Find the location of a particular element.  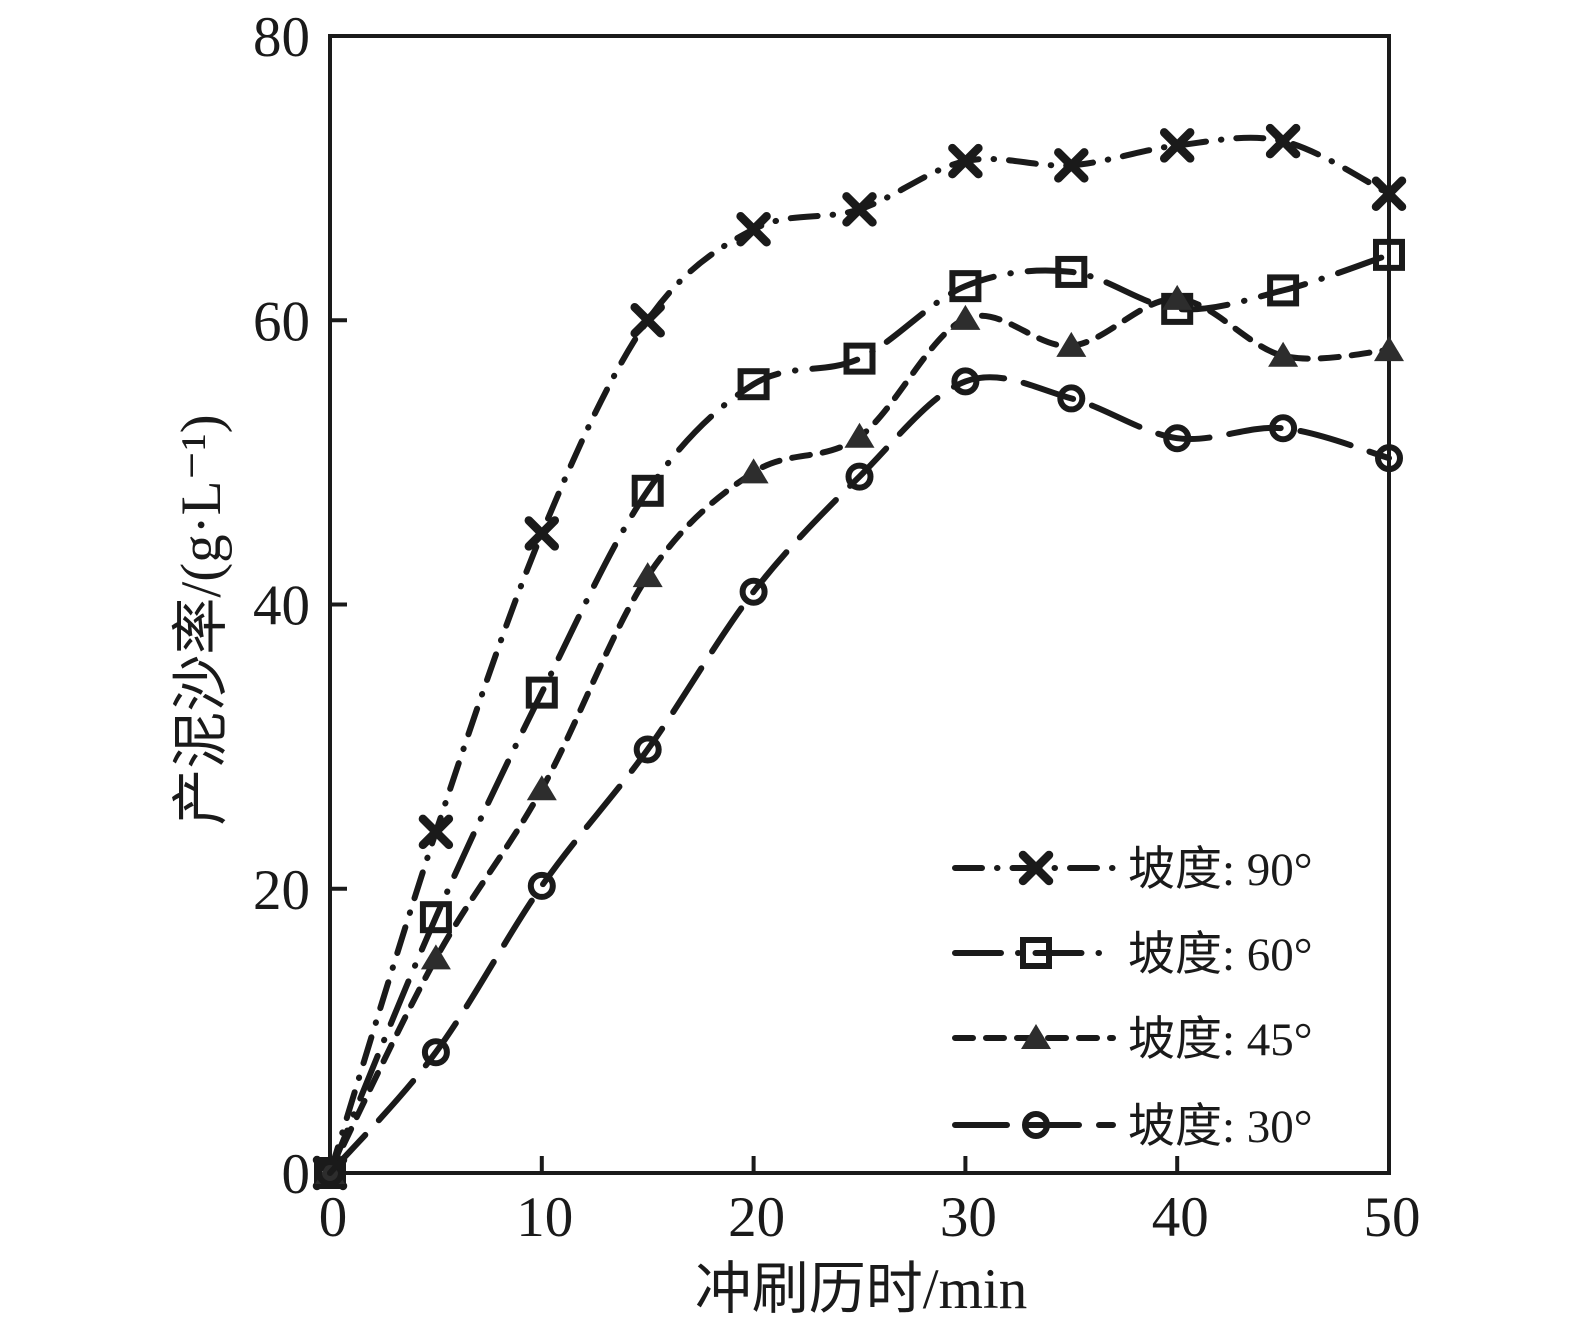

legend-label-slope-90: 坡度: 90° is located at coordinates (1220, 870).